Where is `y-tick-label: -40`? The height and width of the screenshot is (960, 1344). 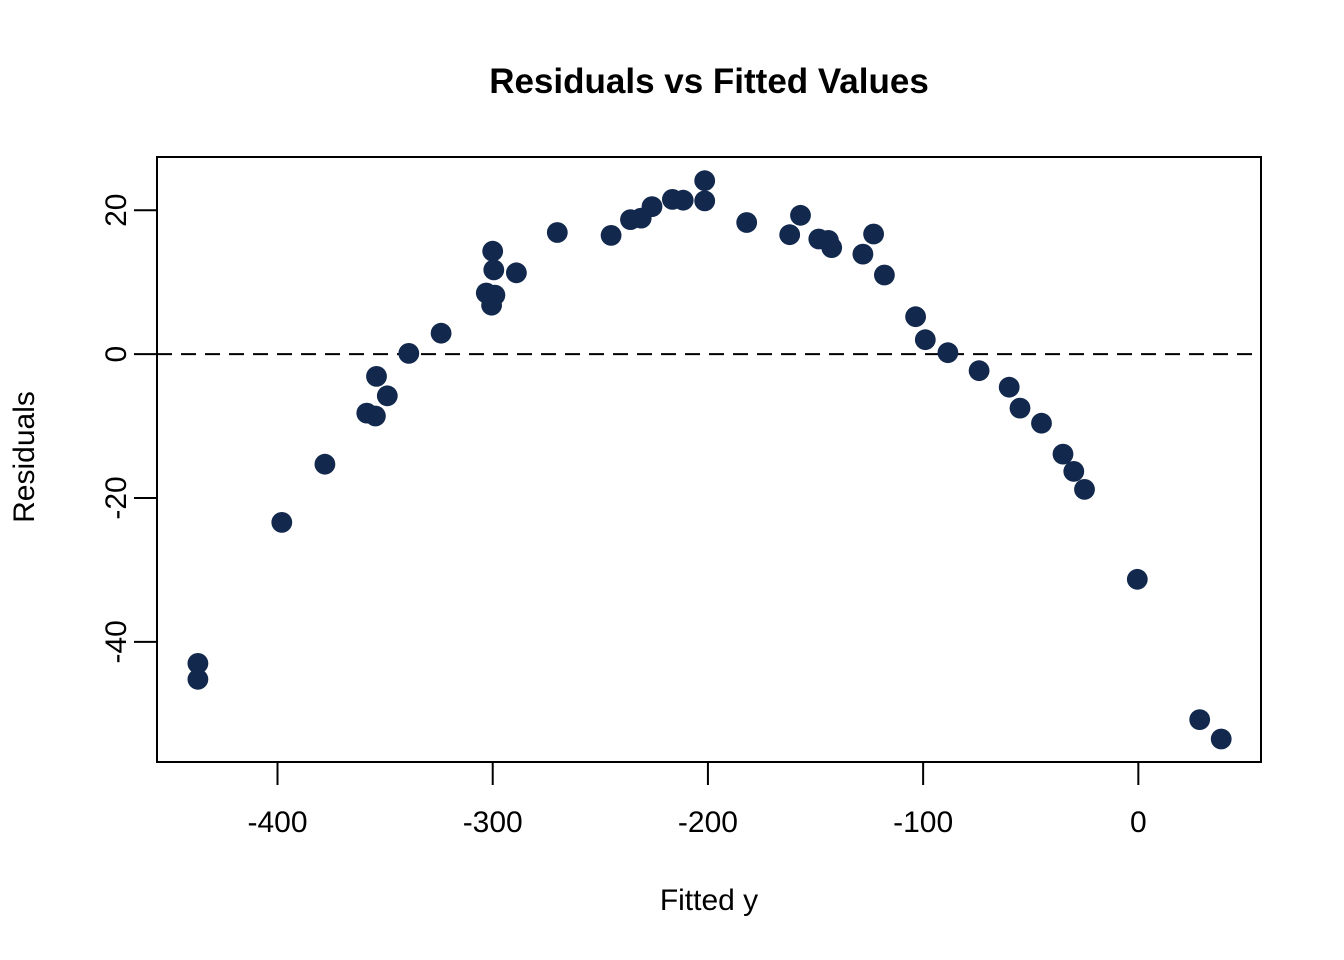
y-tick-label: -40 is located at coordinates (116, 641).